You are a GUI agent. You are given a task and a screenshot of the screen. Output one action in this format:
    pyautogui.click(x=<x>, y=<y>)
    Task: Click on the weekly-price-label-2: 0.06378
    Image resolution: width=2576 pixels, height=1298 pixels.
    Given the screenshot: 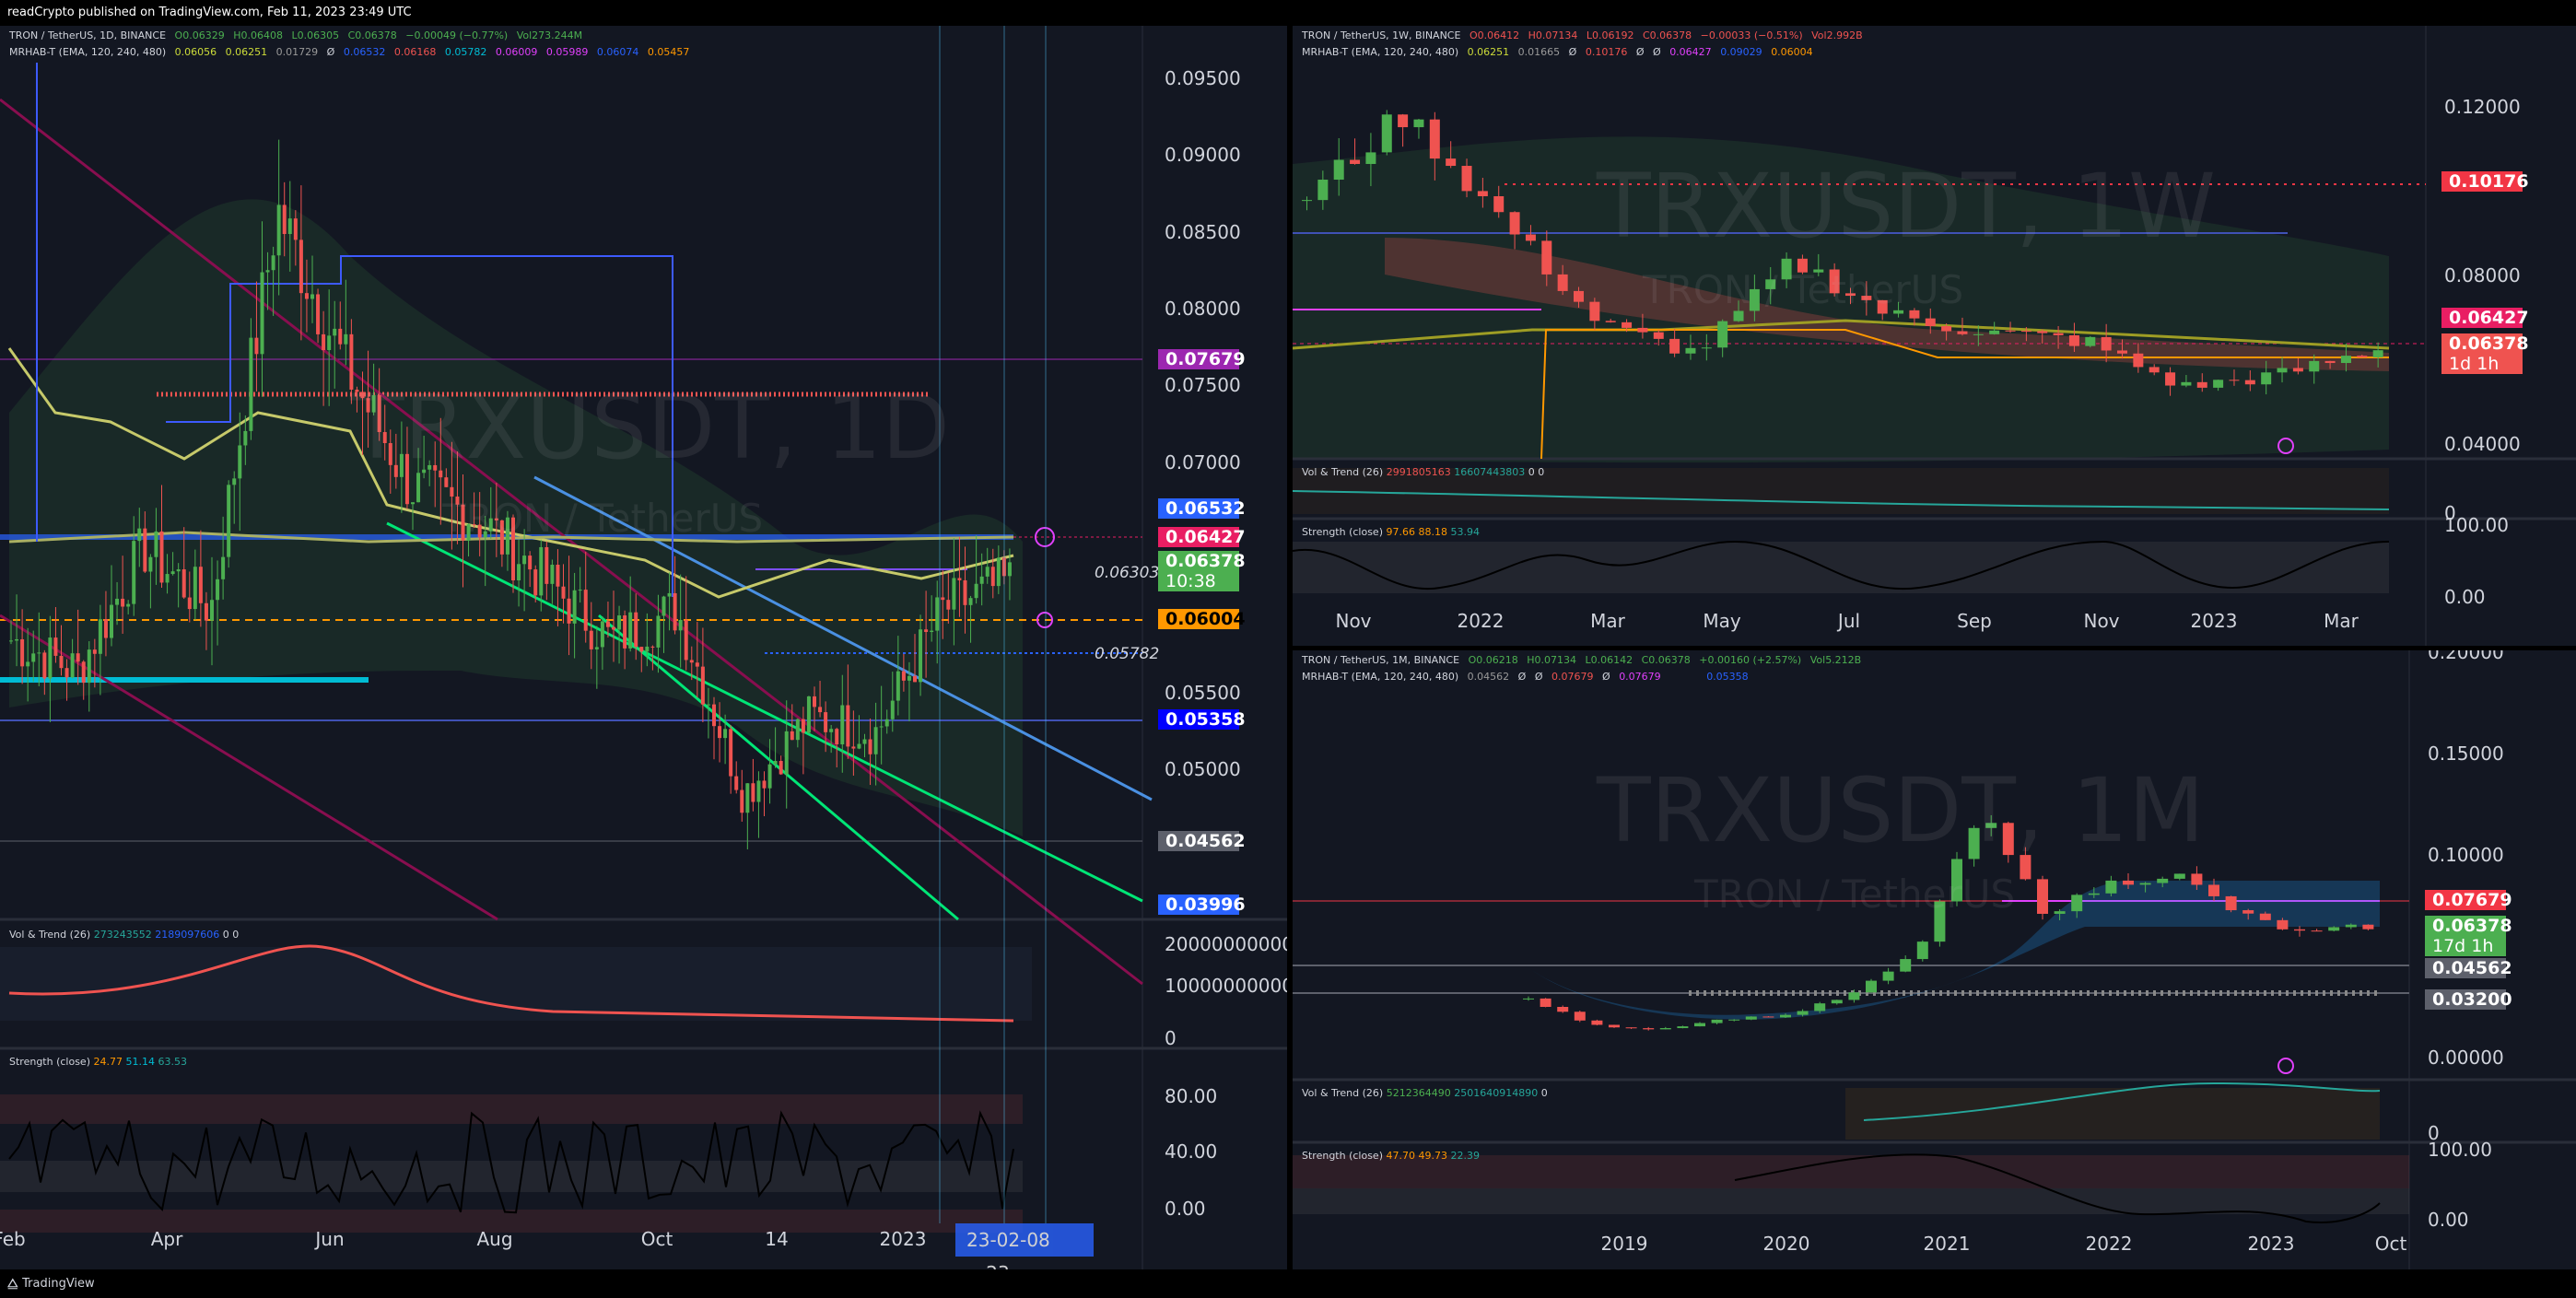 What is the action you would take?
    pyautogui.click(x=2485, y=343)
    